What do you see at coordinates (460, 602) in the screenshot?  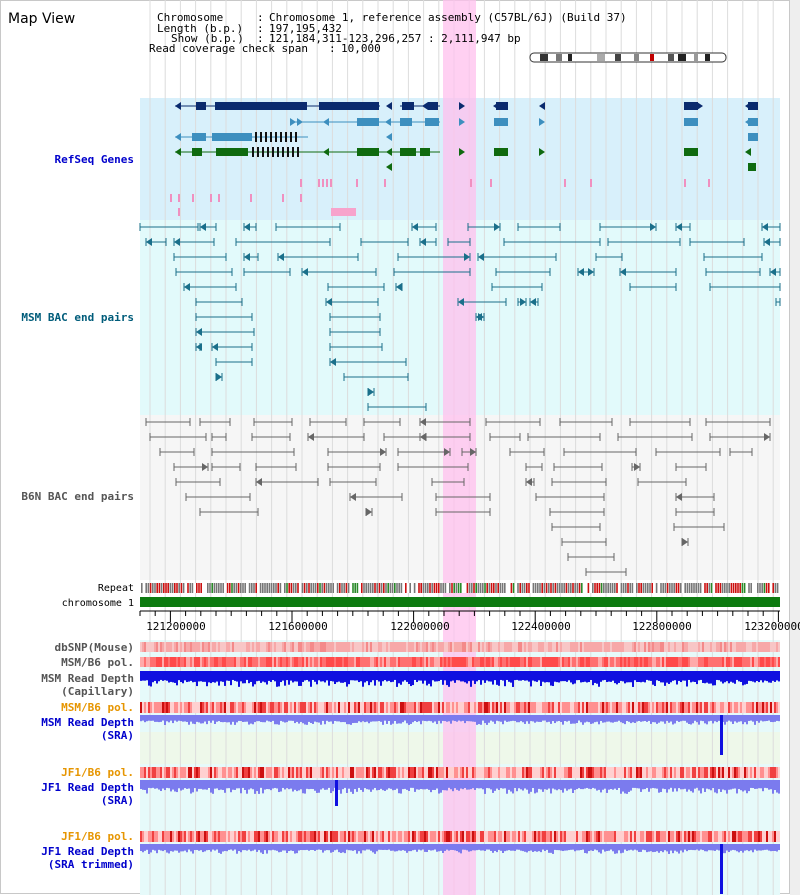 I see `chromosome-bar` at bounding box center [460, 602].